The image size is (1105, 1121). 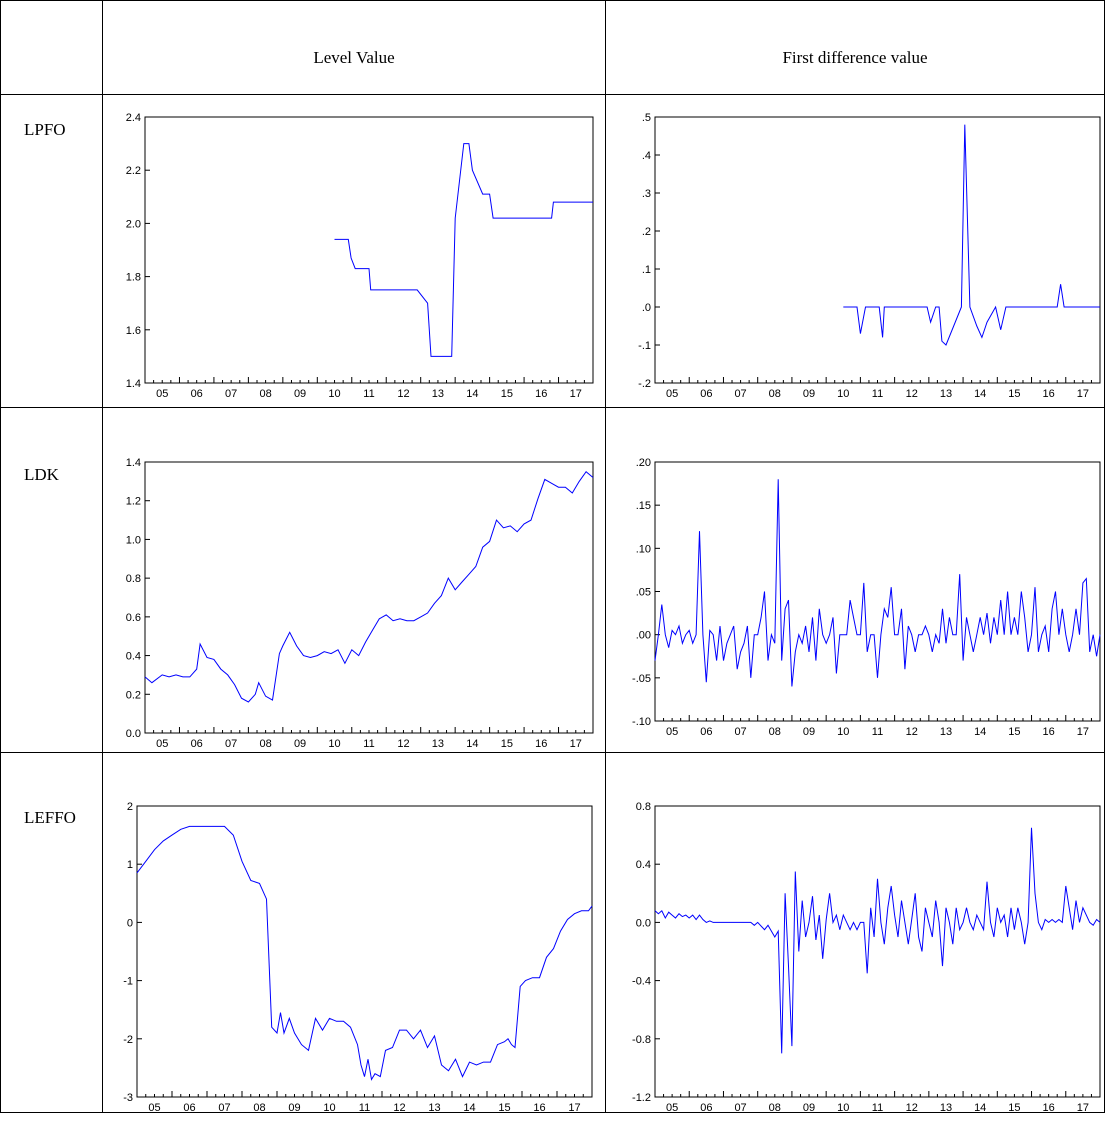 I want to click on row-label-leffo: LEFFO, so click(x=50, y=817).